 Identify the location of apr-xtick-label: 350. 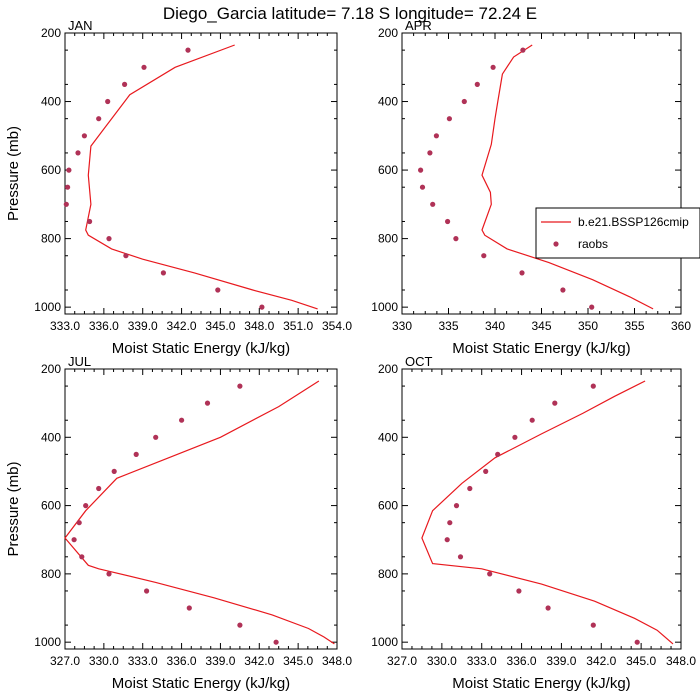
(588, 326).